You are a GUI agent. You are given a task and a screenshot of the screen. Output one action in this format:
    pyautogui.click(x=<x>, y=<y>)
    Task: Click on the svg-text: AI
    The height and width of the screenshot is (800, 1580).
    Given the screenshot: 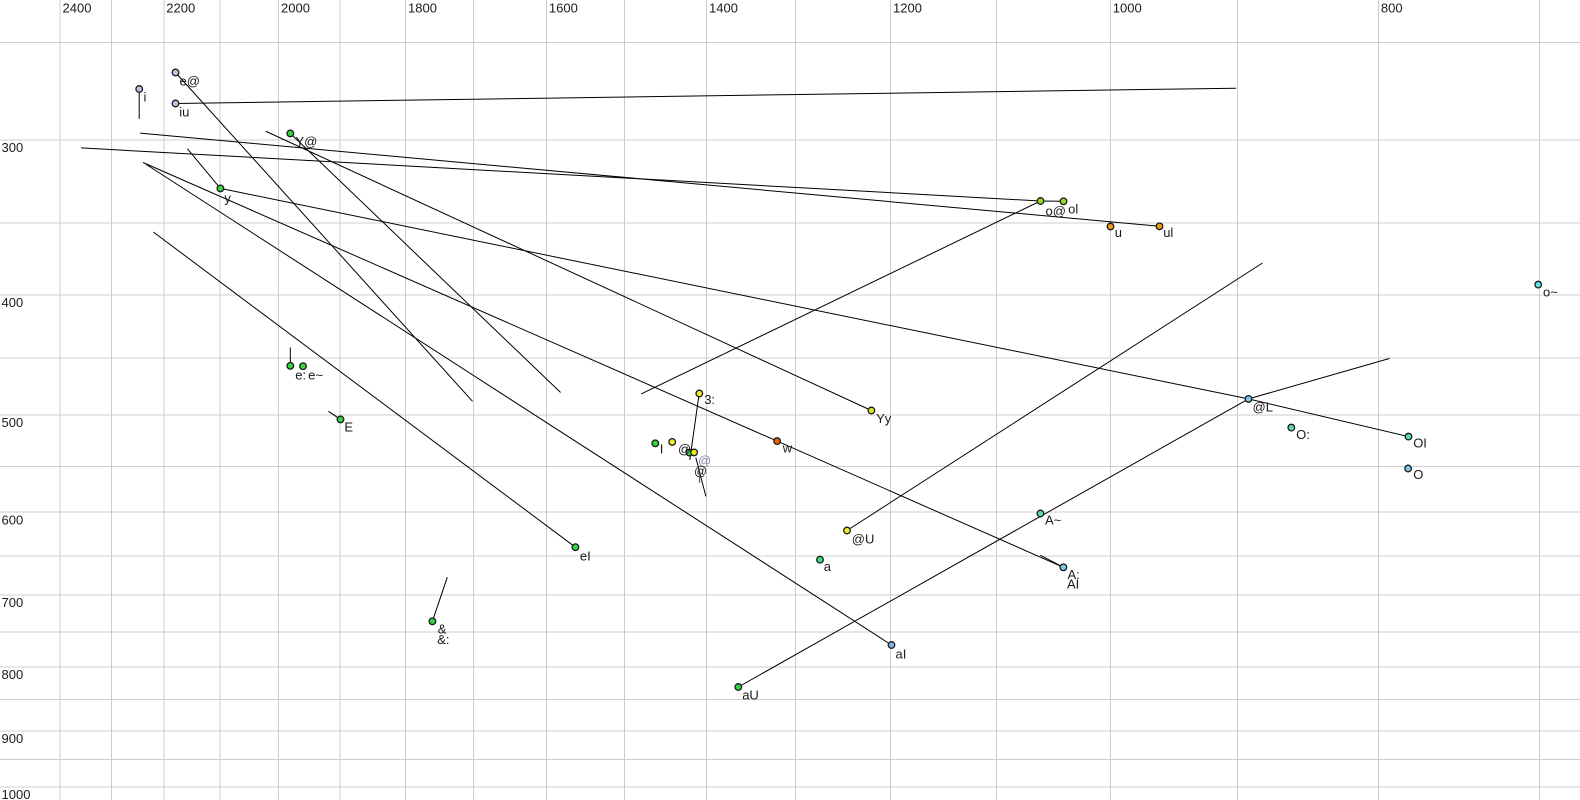 What is the action you would take?
    pyautogui.click(x=1073, y=584)
    